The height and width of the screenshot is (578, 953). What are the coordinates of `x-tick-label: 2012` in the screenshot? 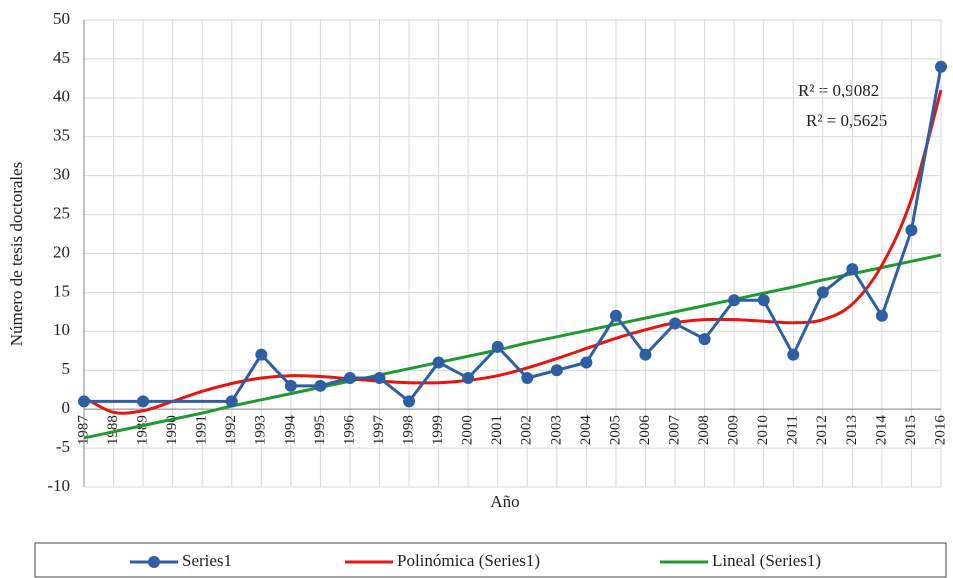 It's located at (822, 430).